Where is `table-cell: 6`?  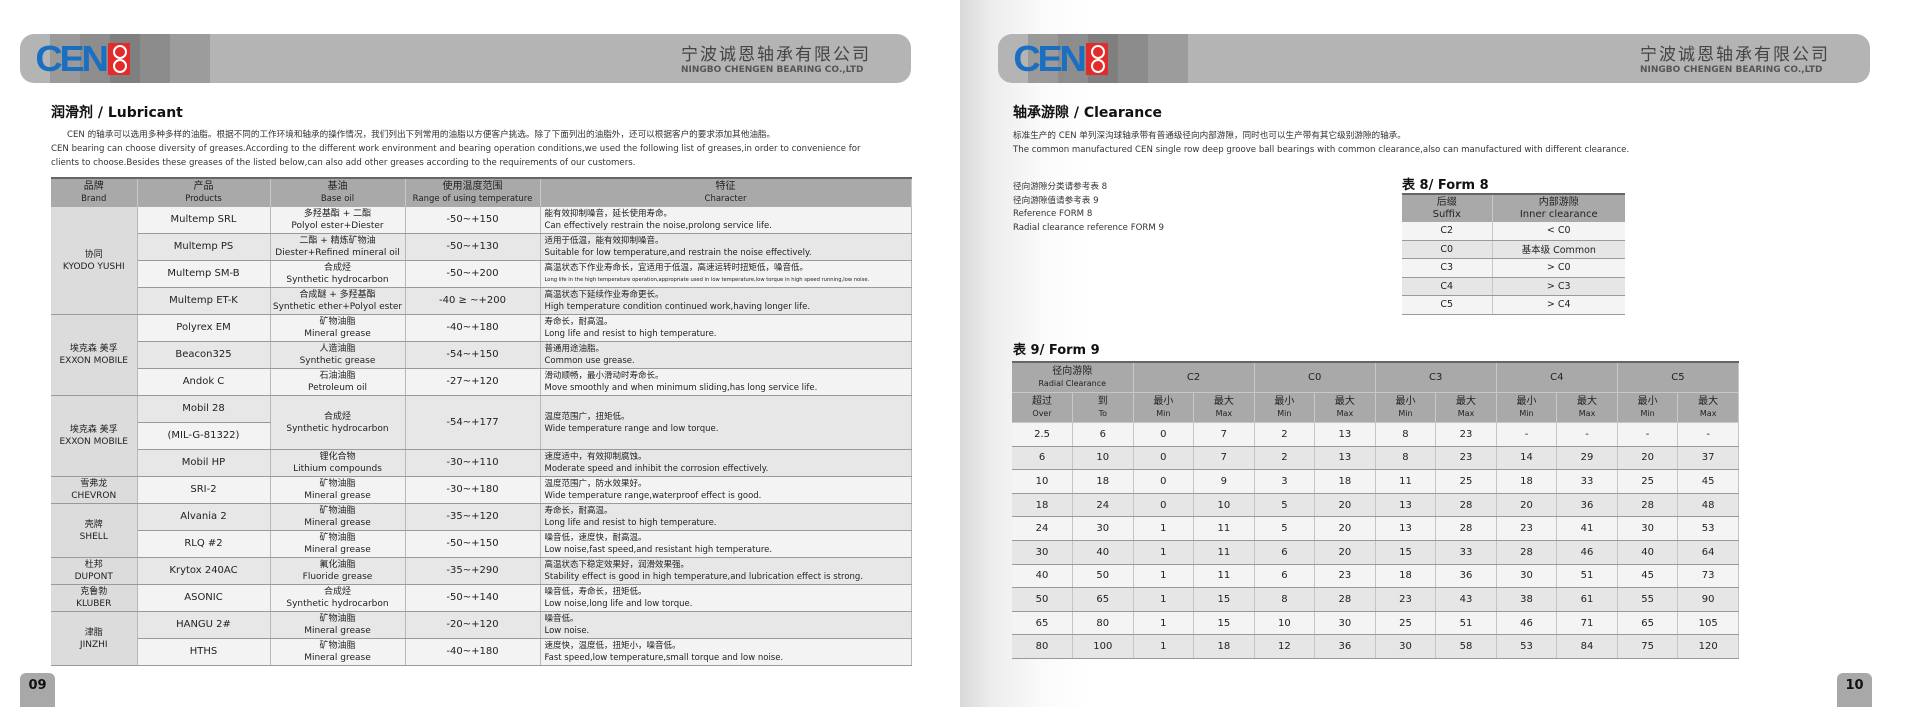 table-cell: 6 is located at coordinates (1285, 552).